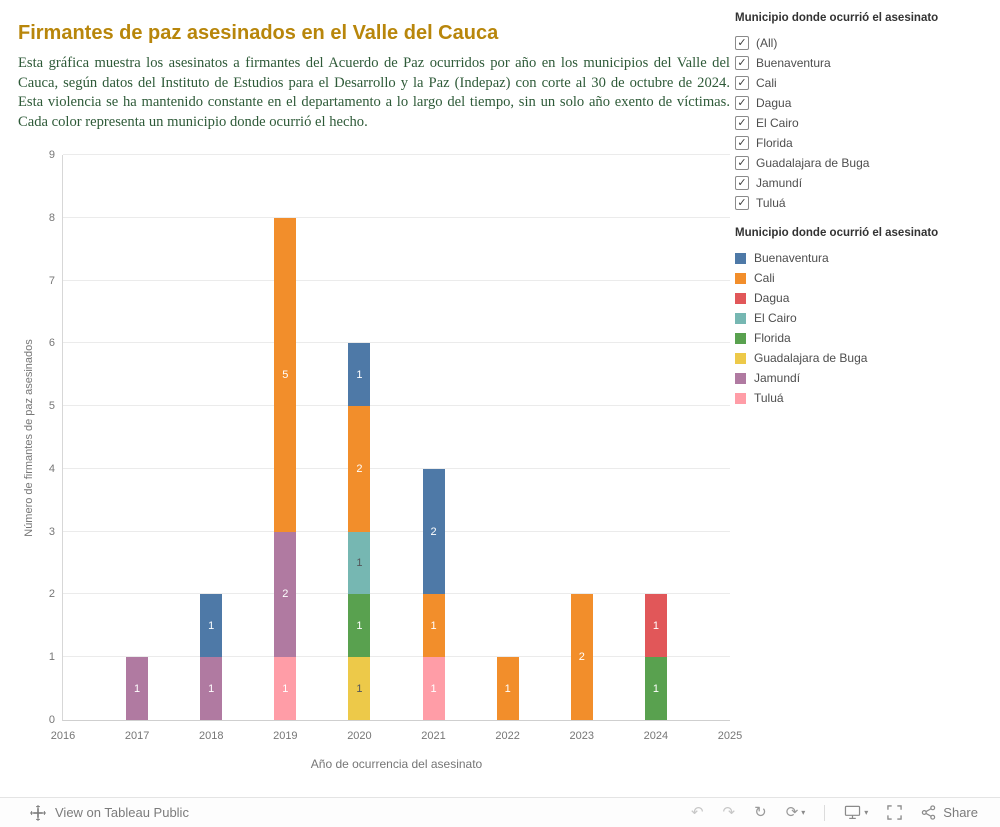  I want to click on reset-icon: ↻, so click(760, 812).